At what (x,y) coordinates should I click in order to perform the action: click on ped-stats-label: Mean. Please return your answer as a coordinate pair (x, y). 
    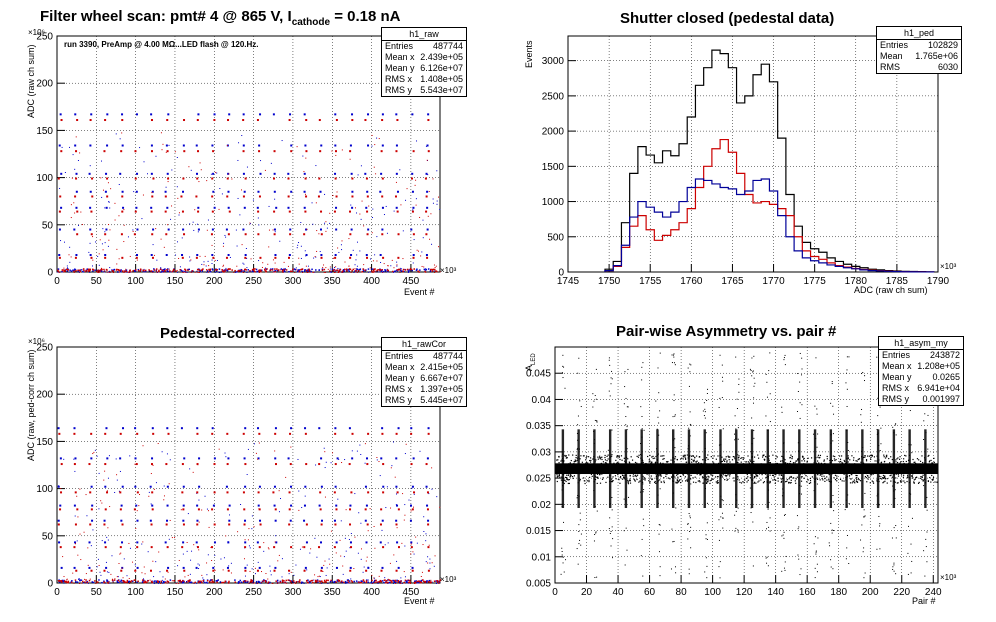
    Looking at the image, I should click on (891, 56).